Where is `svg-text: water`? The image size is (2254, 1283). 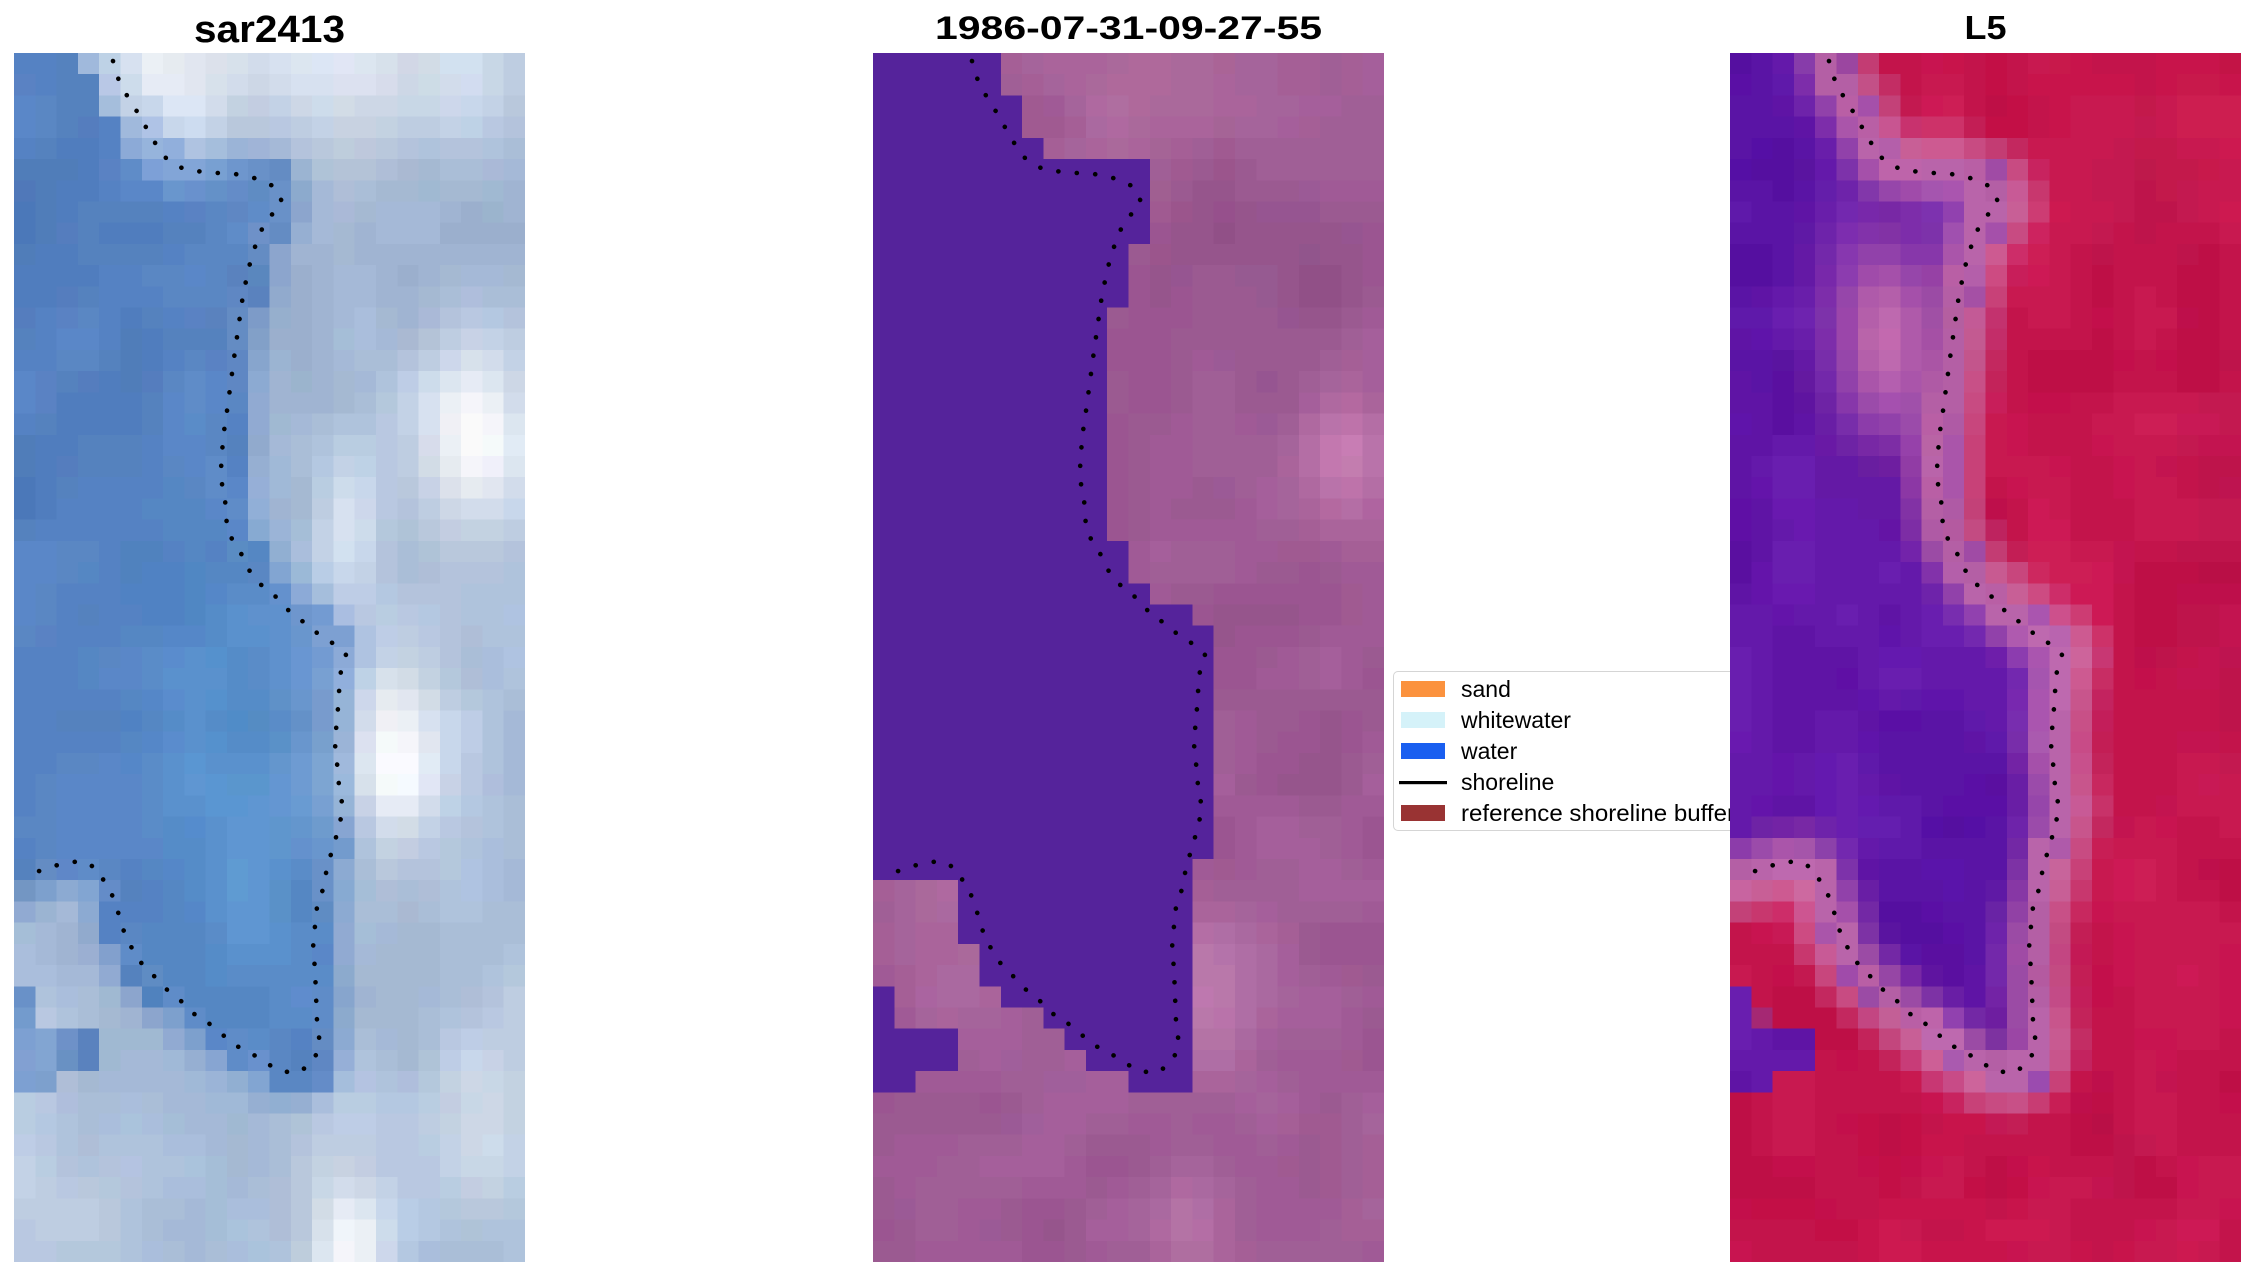
svg-text: water is located at coordinates (1489, 751).